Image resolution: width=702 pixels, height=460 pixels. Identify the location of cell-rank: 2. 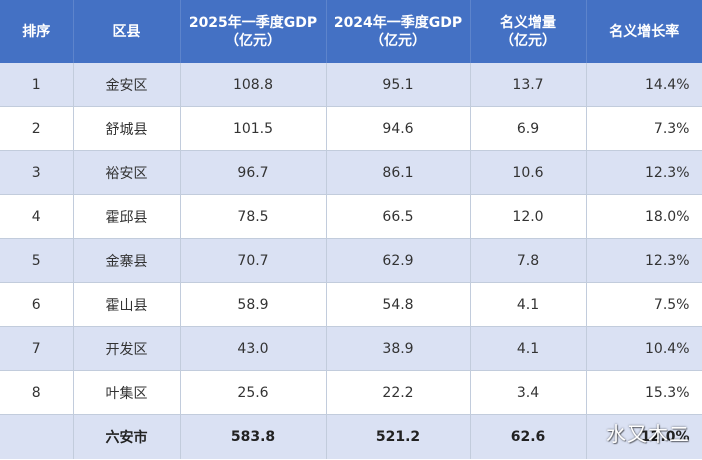
(37, 128).